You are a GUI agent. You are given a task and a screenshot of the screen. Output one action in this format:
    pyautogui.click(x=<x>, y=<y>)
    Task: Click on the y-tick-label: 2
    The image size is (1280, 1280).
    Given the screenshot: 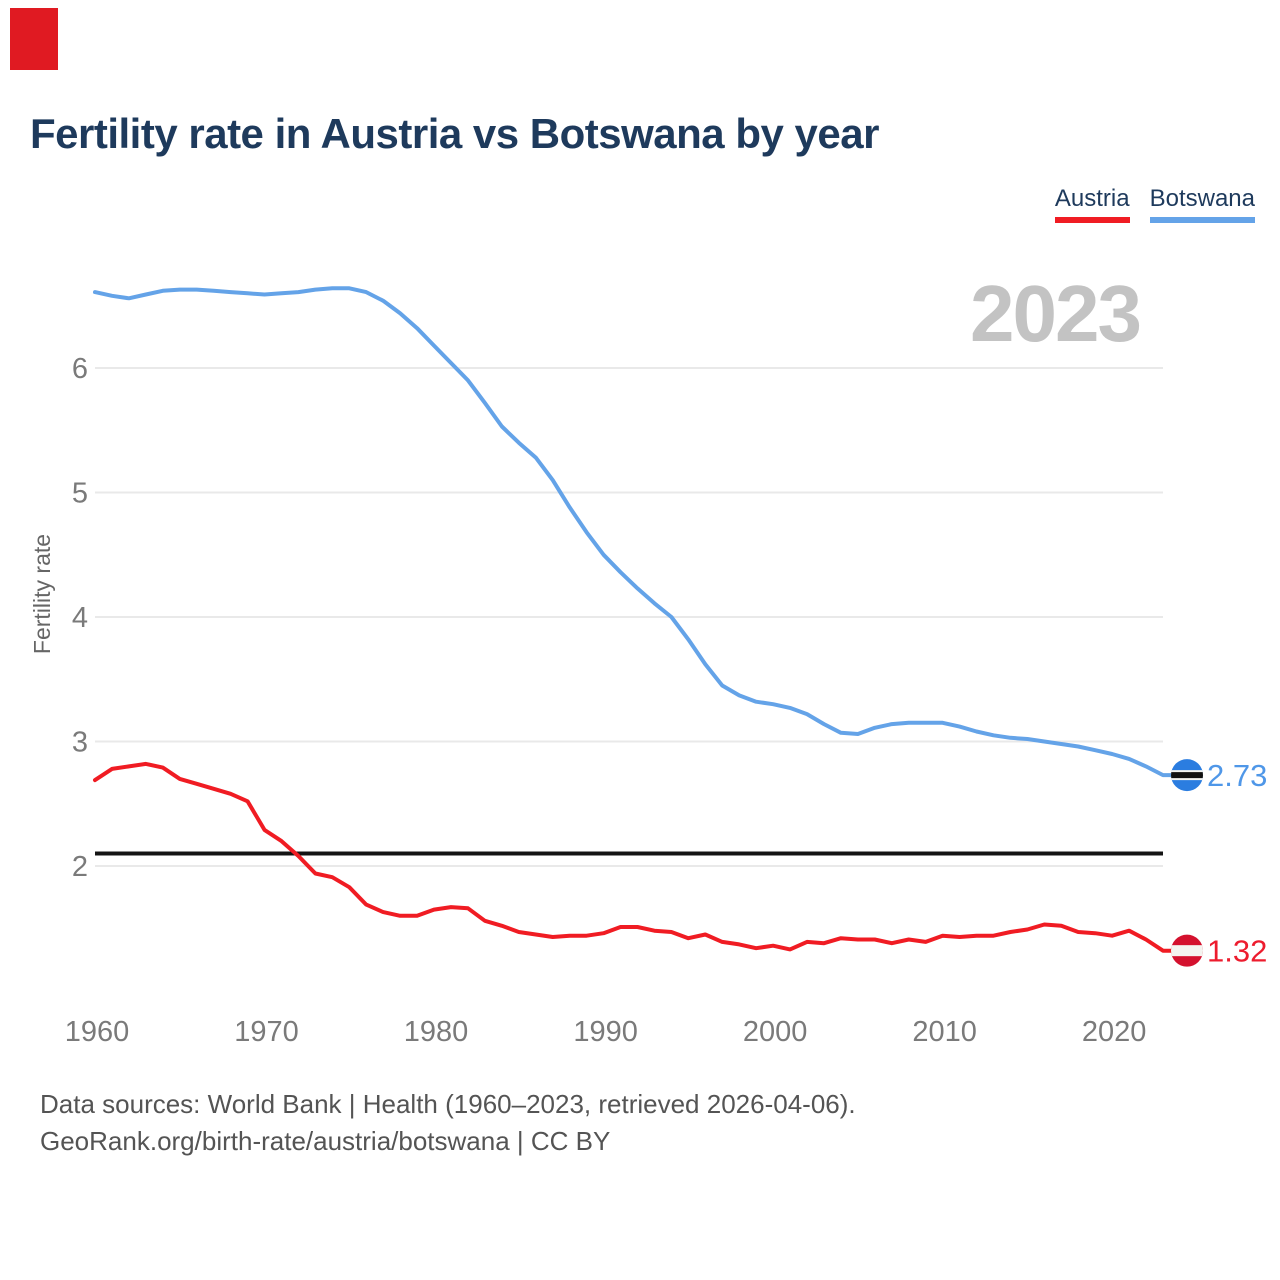 What is the action you would take?
    pyautogui.click(x=80, y=867)
    